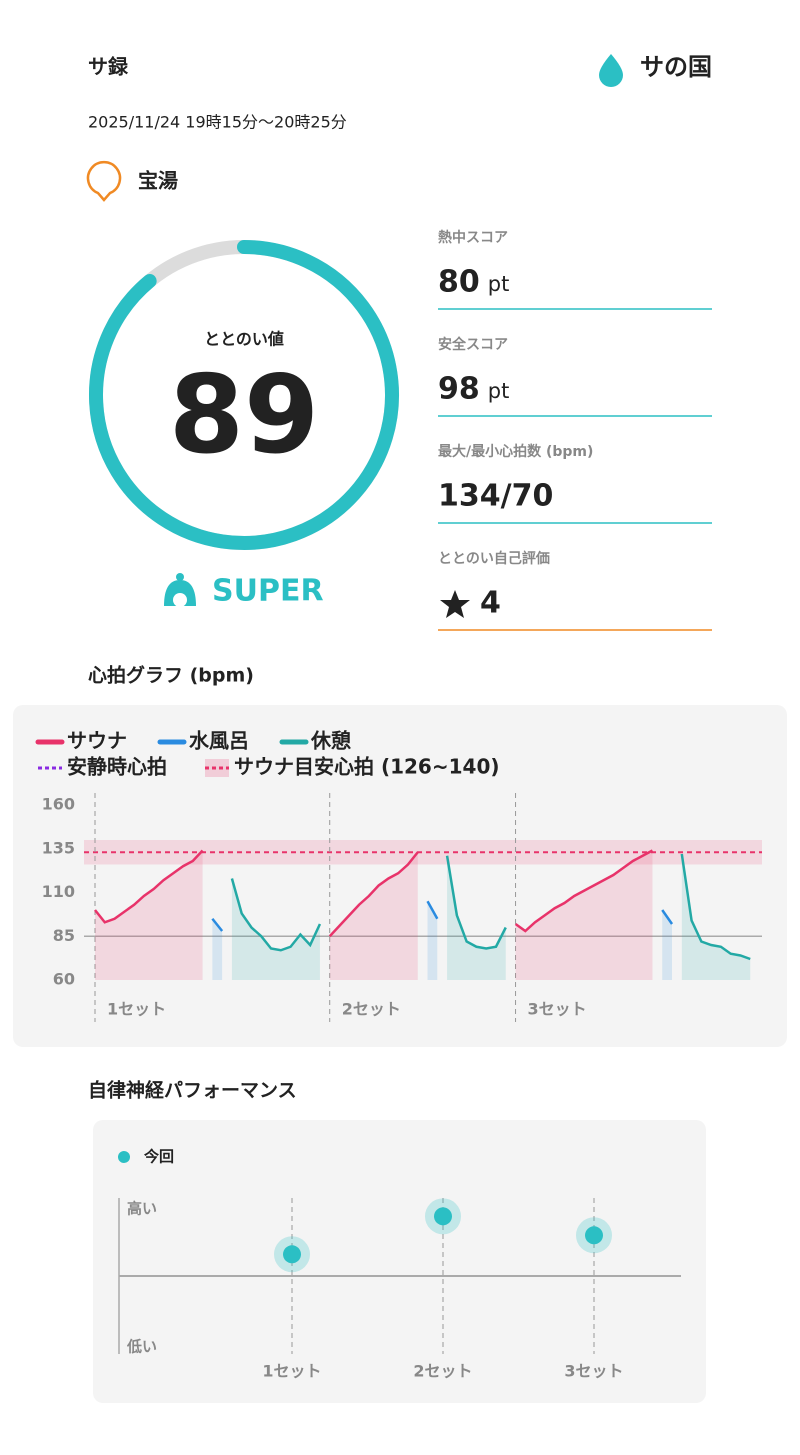  I want to click on y-tick-label: 85, so click(64, 935).